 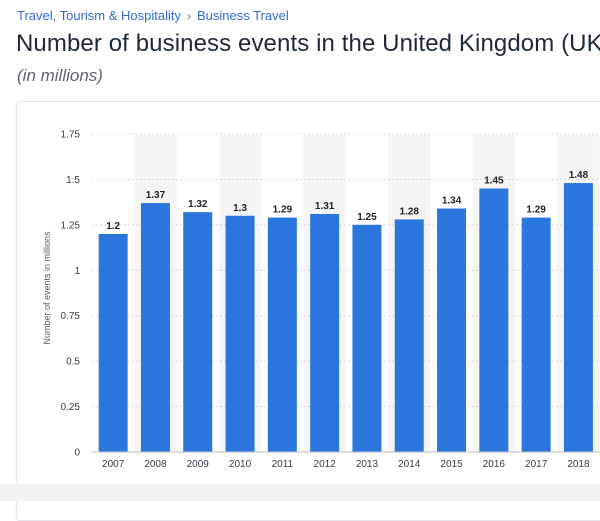 I want to click on data-label-2015: 1.34, so click(x=452, y=201).